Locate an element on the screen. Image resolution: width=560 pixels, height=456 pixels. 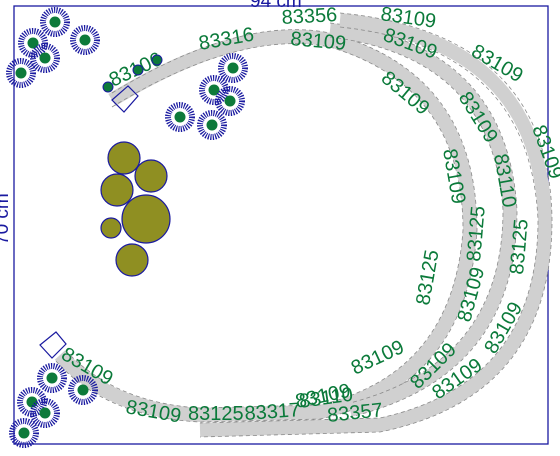
tree-group is located at coordinates (135, 209).